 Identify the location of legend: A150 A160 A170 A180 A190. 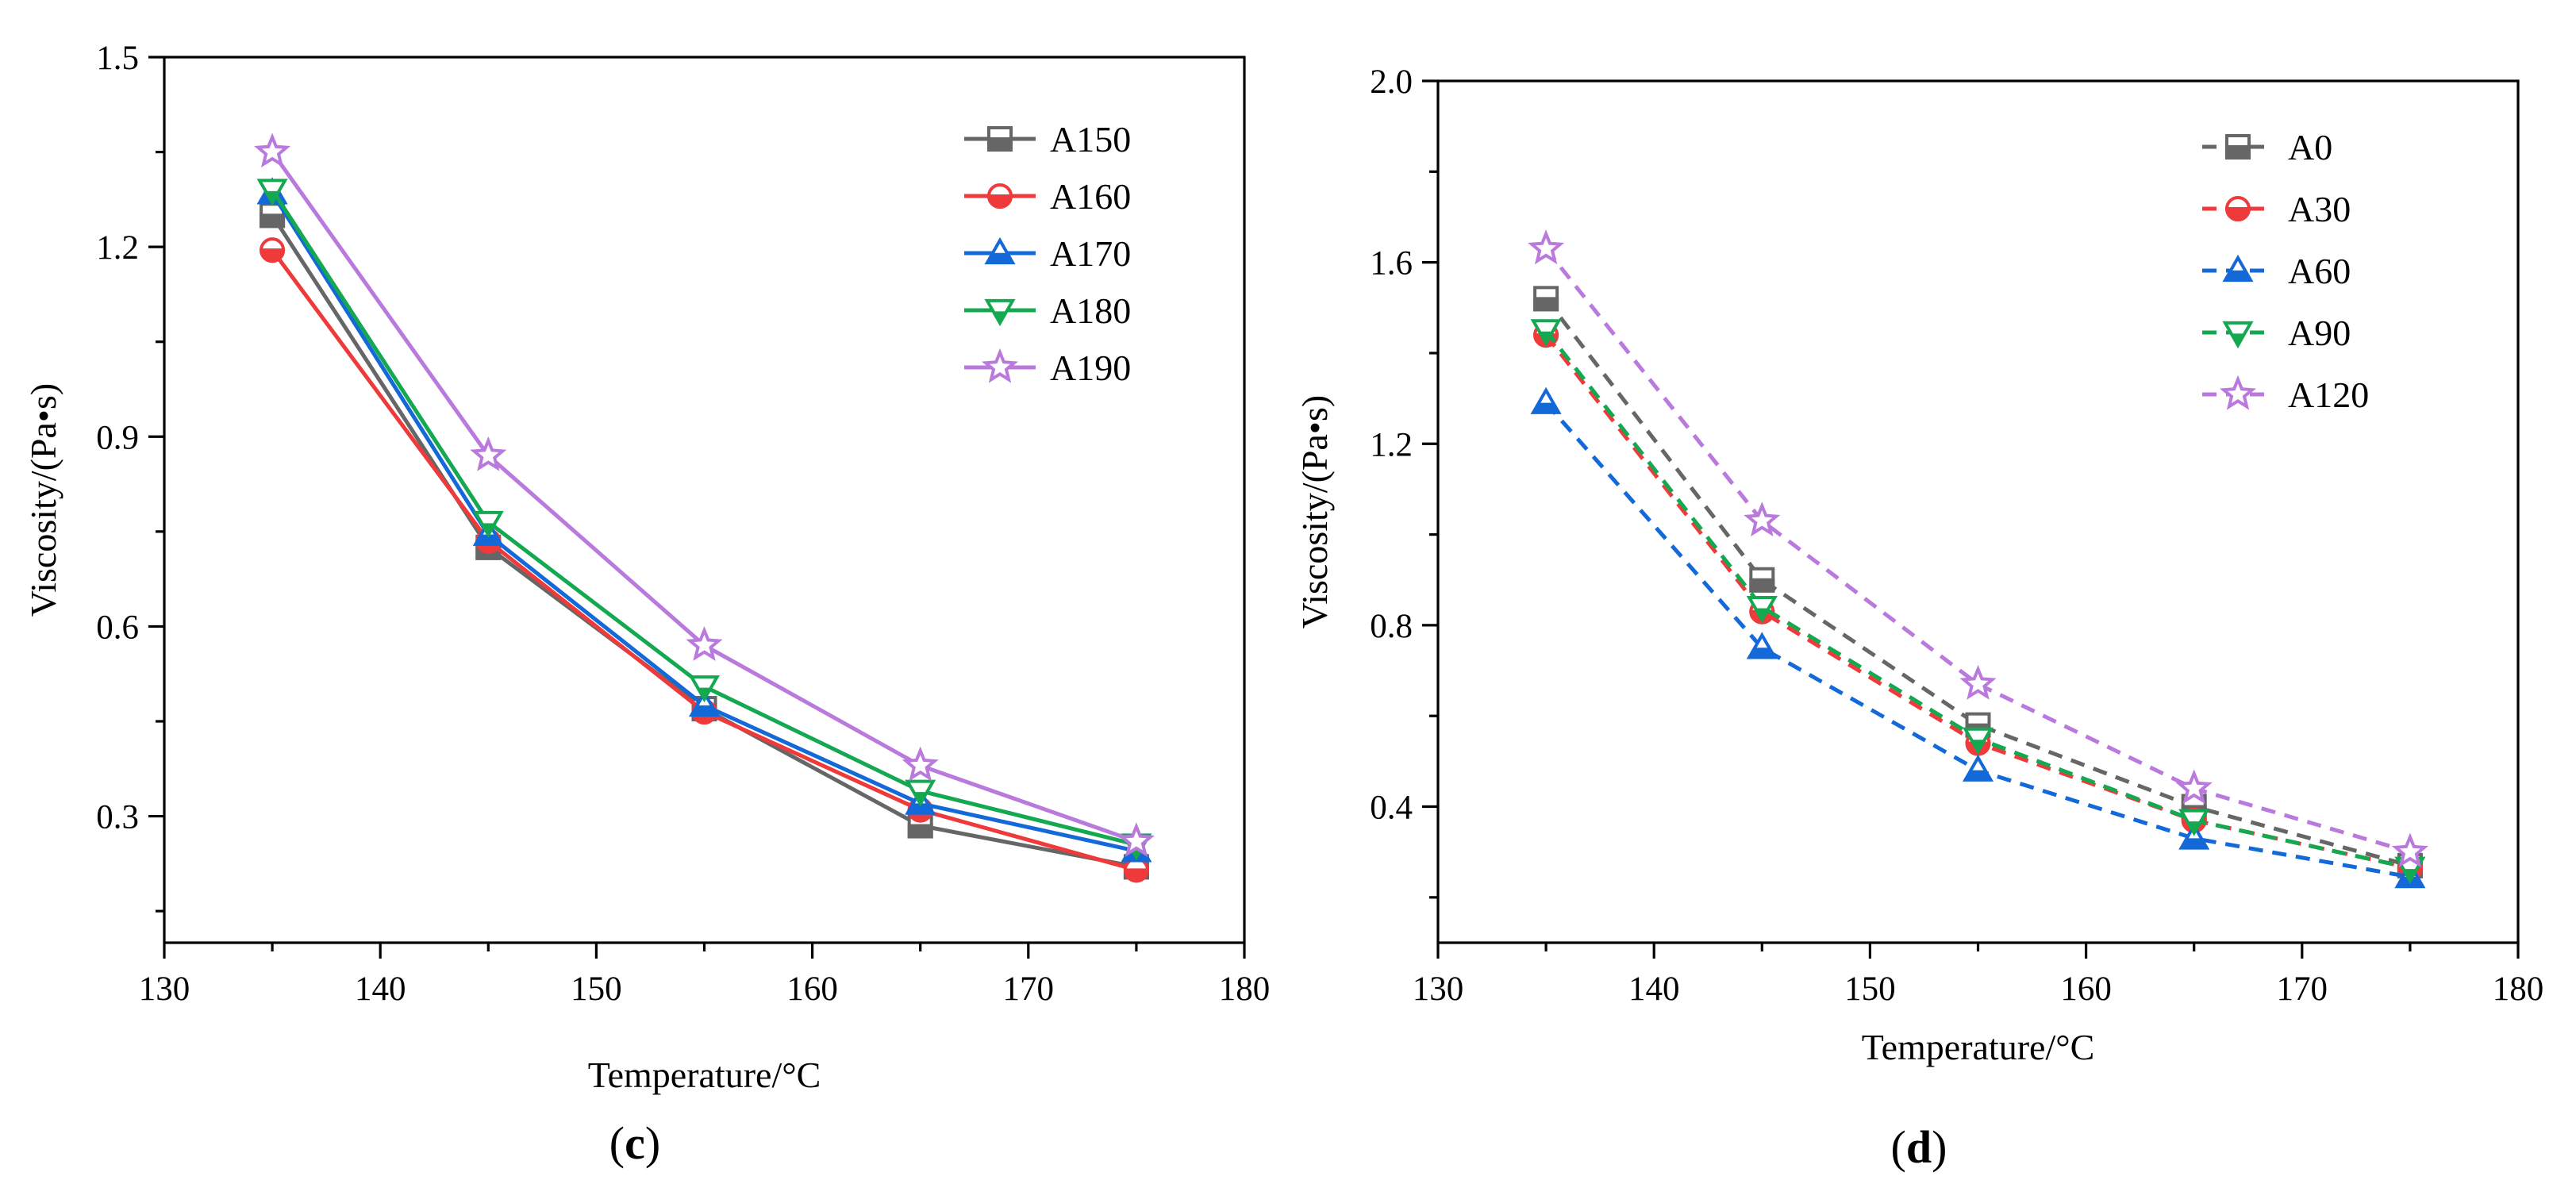
(1047, 253).